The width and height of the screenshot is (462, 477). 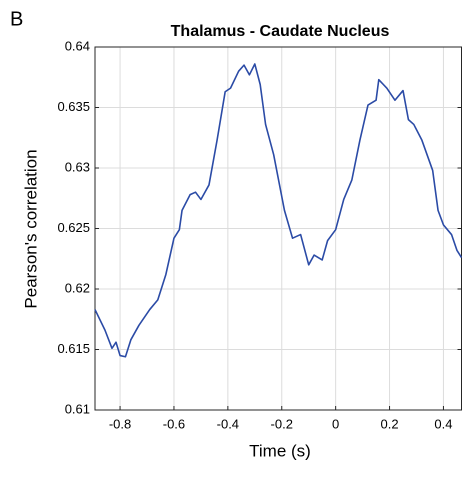 I want to click on x-tick-label: -0.4, so click(x=228, y=423).